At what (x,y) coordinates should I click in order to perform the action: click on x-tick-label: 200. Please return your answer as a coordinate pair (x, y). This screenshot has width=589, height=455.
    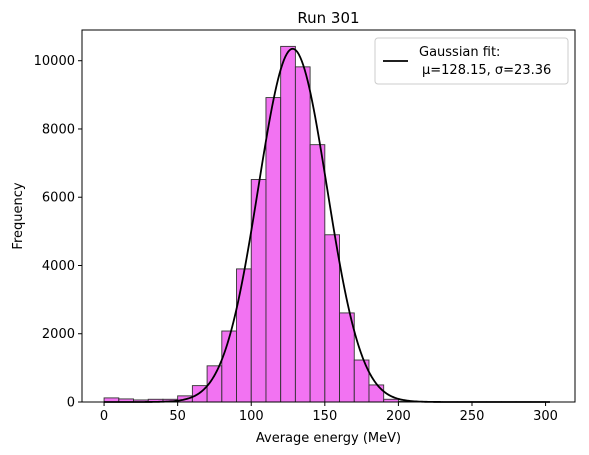
    Looking at the image, I should click on (398, 416).